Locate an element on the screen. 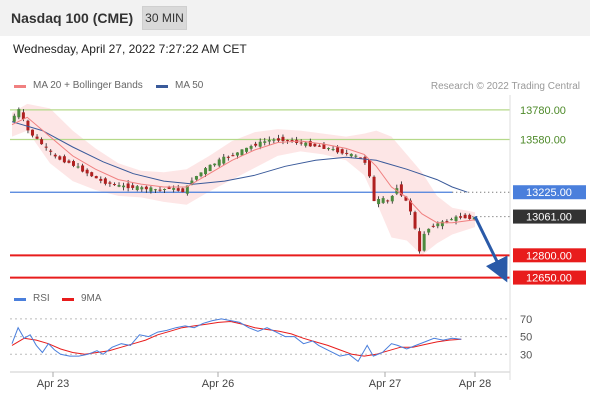 This screenshot has height=400, width=590. rsi-ma9-line is located at coordinates (236, 338).